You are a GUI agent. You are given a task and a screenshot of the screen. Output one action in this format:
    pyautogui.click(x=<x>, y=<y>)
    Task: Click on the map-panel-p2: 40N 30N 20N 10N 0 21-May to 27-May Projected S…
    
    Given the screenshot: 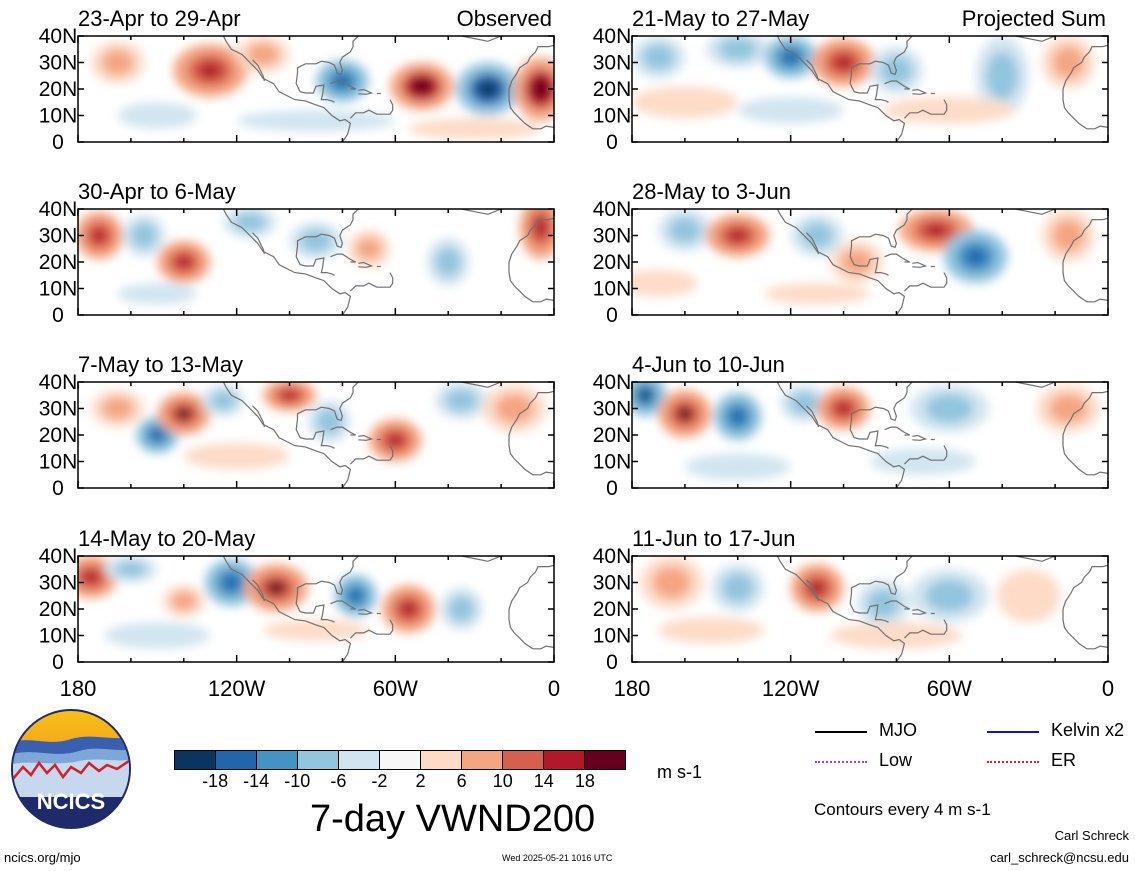 What is the action you would take?
    pyautogui.click(x=851, y=80)
    